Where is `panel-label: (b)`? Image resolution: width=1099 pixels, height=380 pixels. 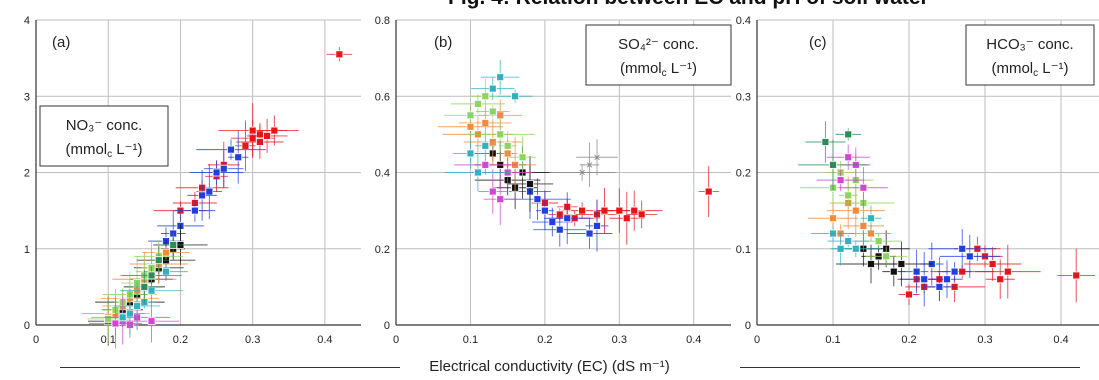 panel-label: (b) is located at coordinates (443, 42).